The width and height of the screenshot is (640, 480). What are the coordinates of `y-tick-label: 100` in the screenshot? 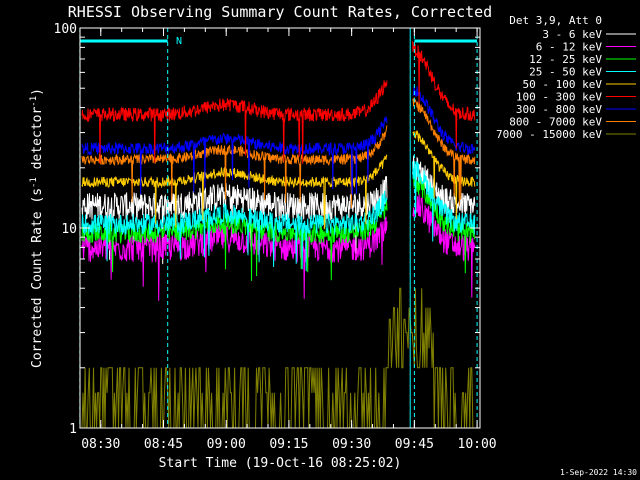 It's located at (65, 29).